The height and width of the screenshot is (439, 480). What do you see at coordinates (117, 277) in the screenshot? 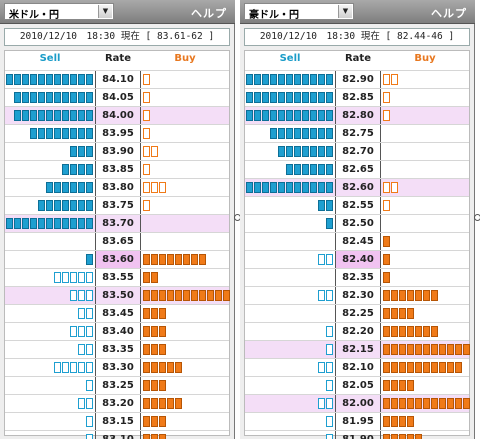
I see `table-row: 83.55` at bounding box center [117, 277].